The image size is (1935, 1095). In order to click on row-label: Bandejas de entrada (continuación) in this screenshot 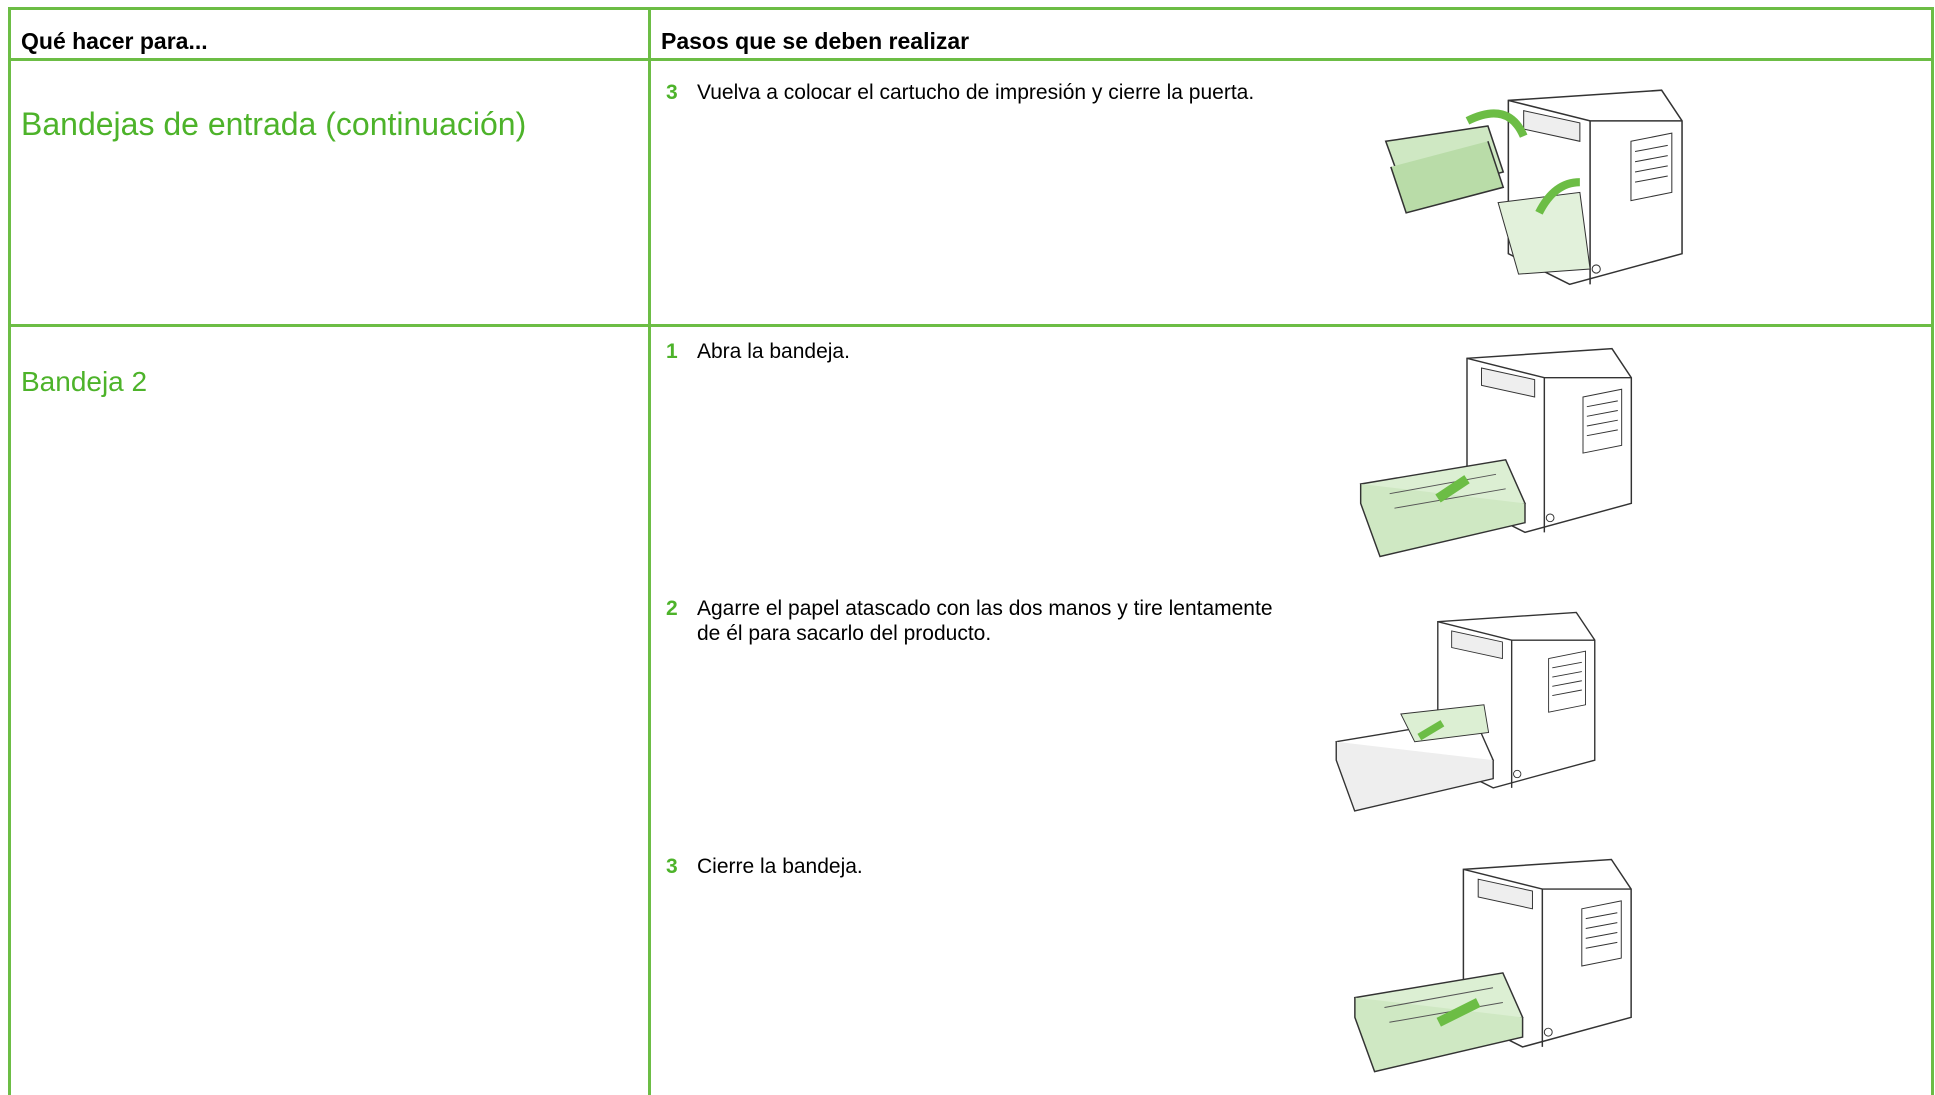, I will do `click(274, 124)`.